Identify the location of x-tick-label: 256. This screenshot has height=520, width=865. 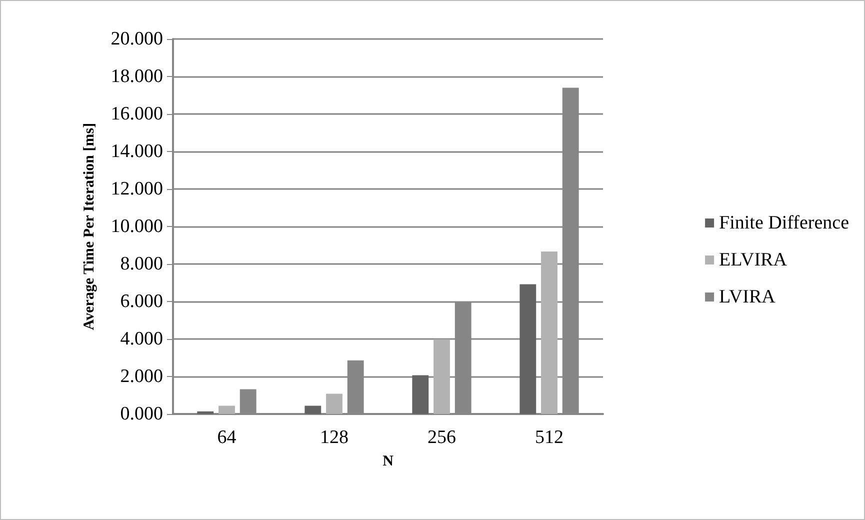
(442, 437).